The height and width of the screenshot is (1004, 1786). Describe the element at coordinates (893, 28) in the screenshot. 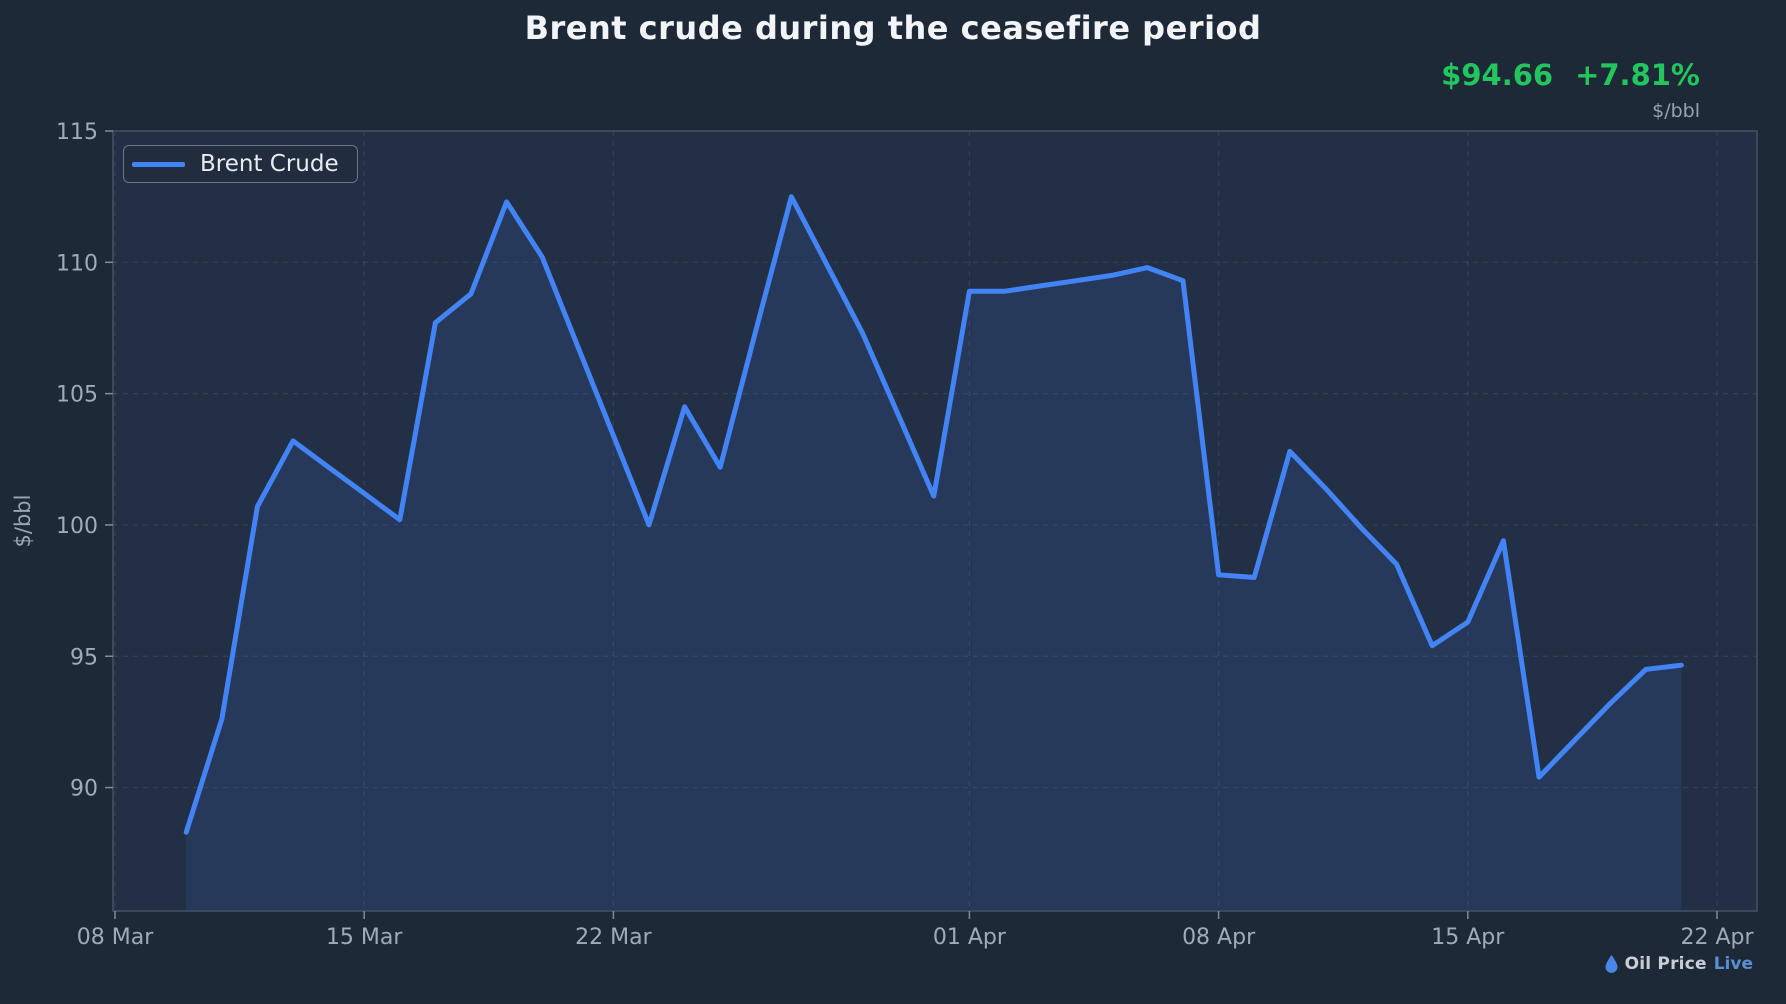

I see `chart-title: Brent crude during the ceasefire period` at that location.